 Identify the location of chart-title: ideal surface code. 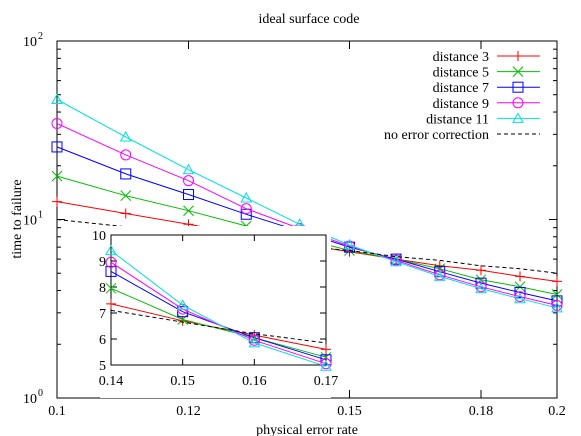
(308, 19).